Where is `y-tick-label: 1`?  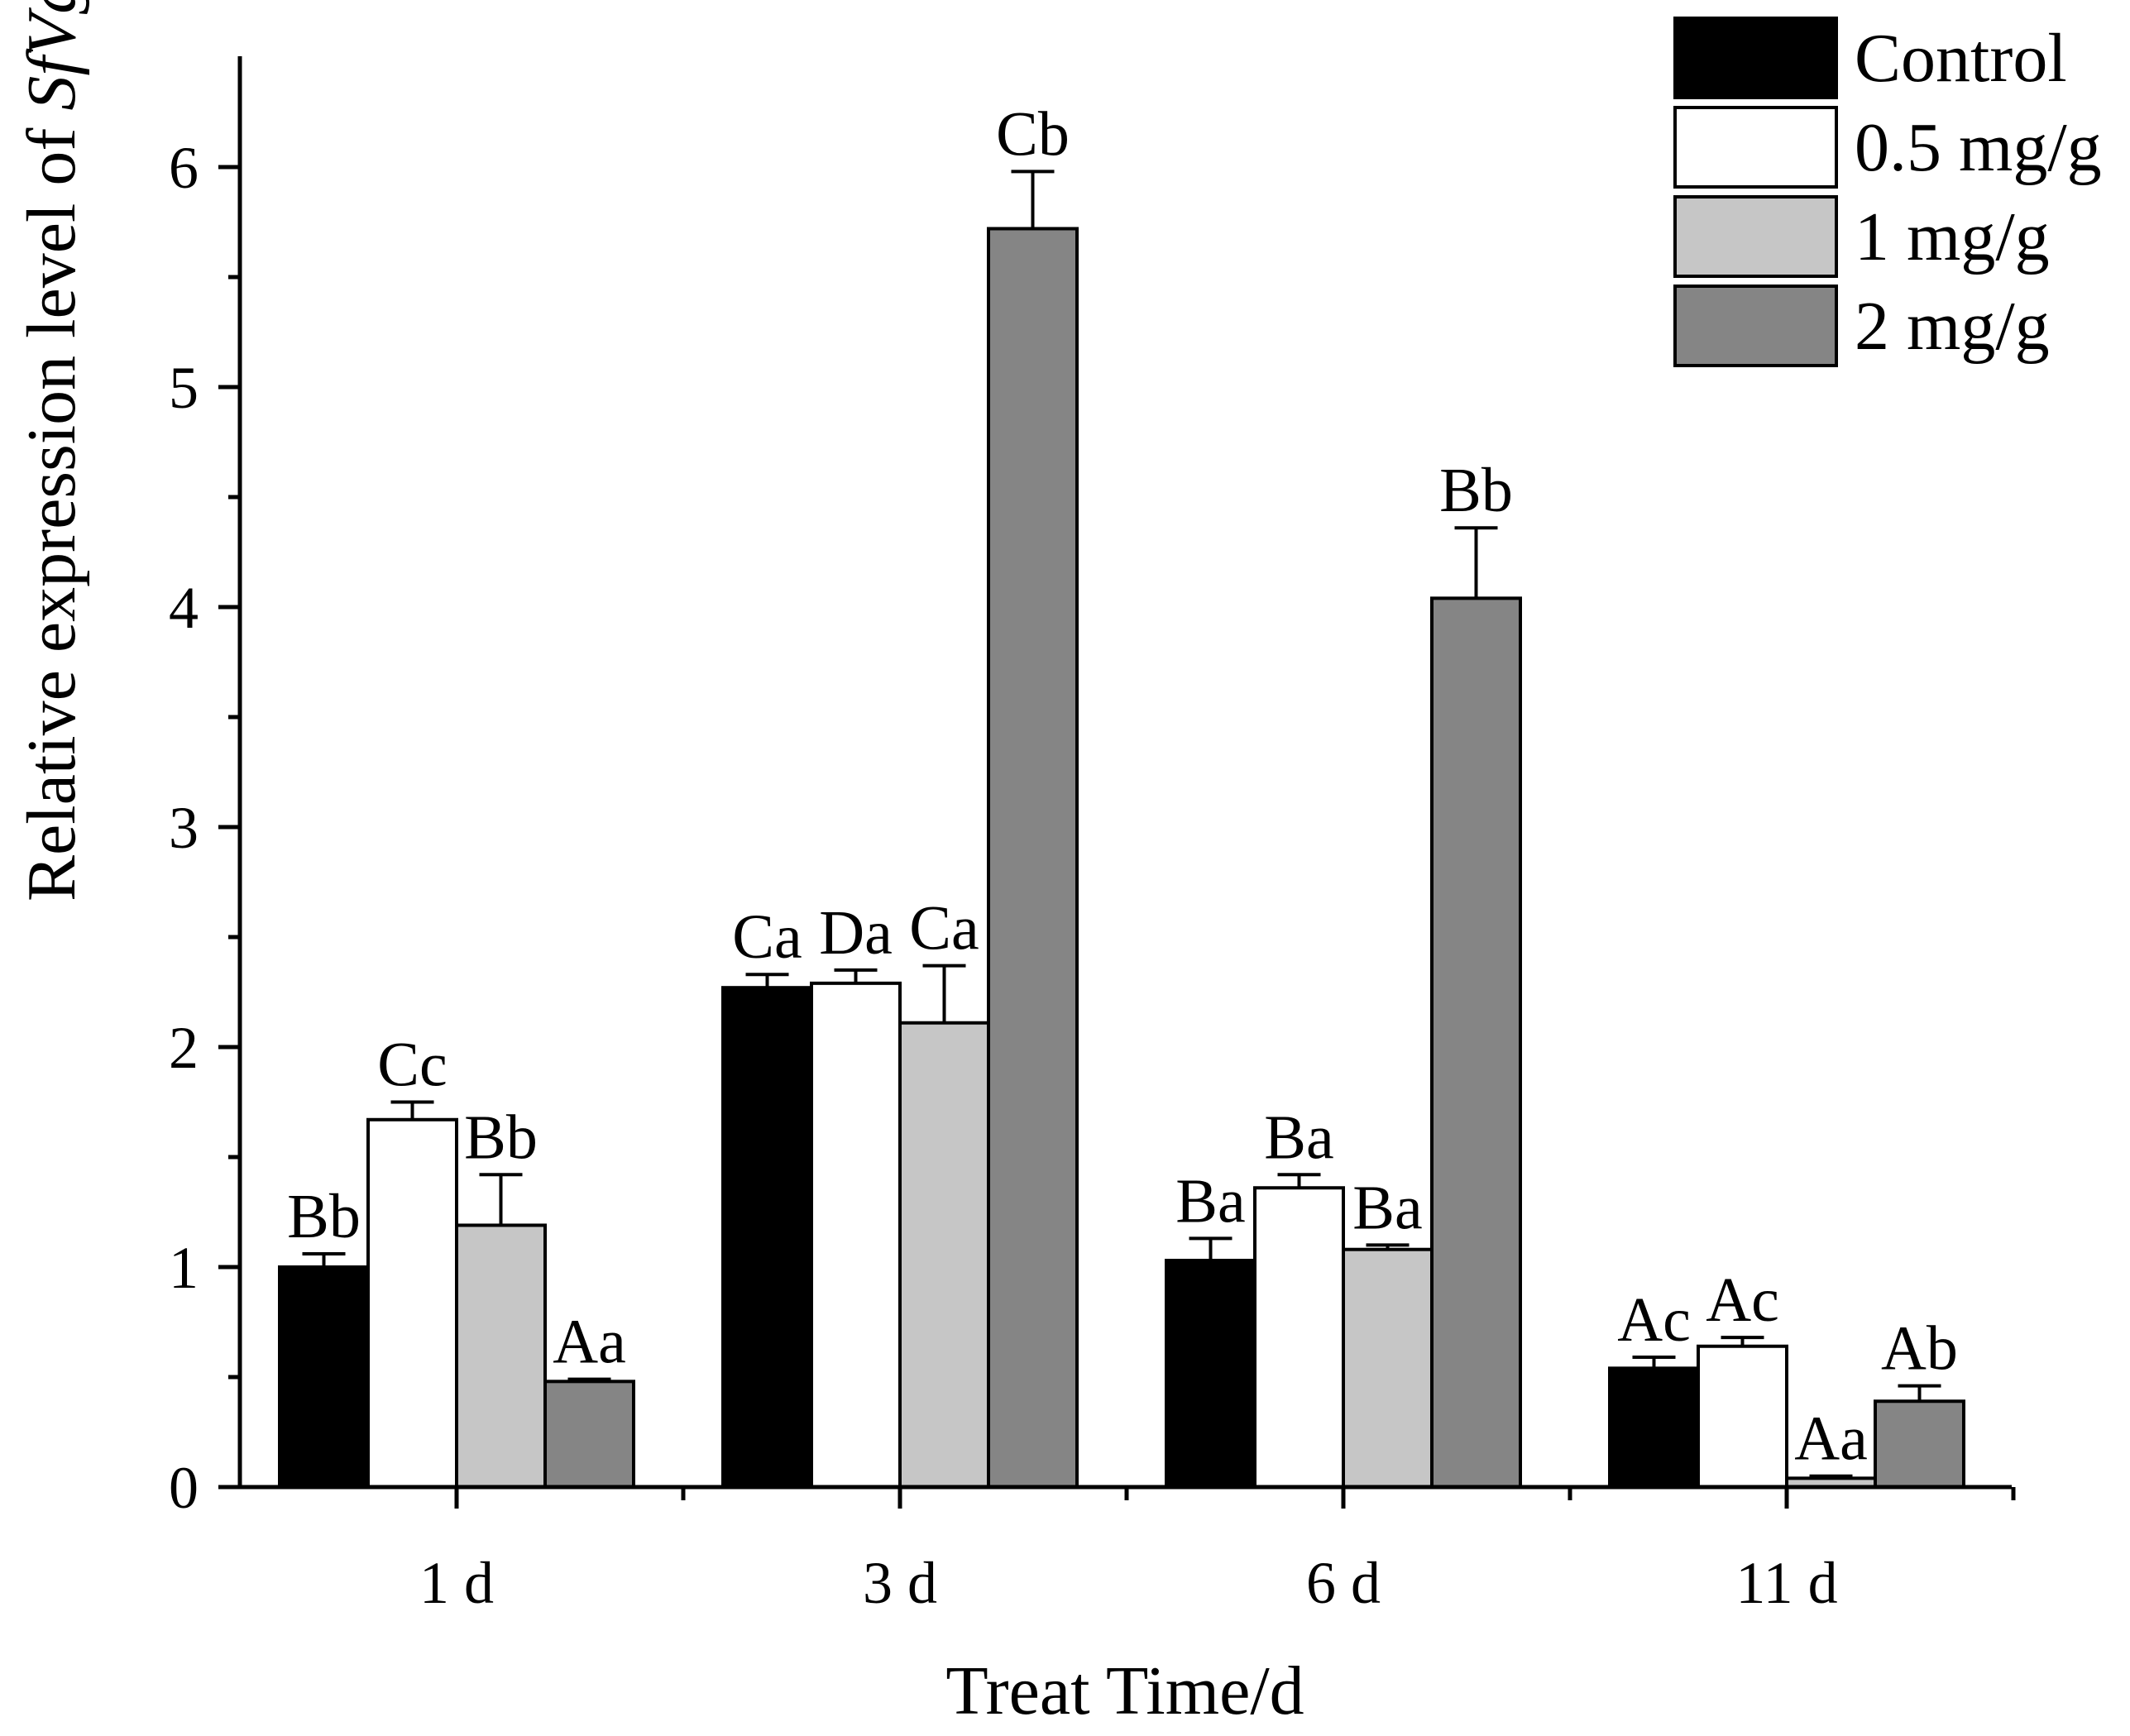
y-tick-label: 1 is located at coordinates (184, 1268).